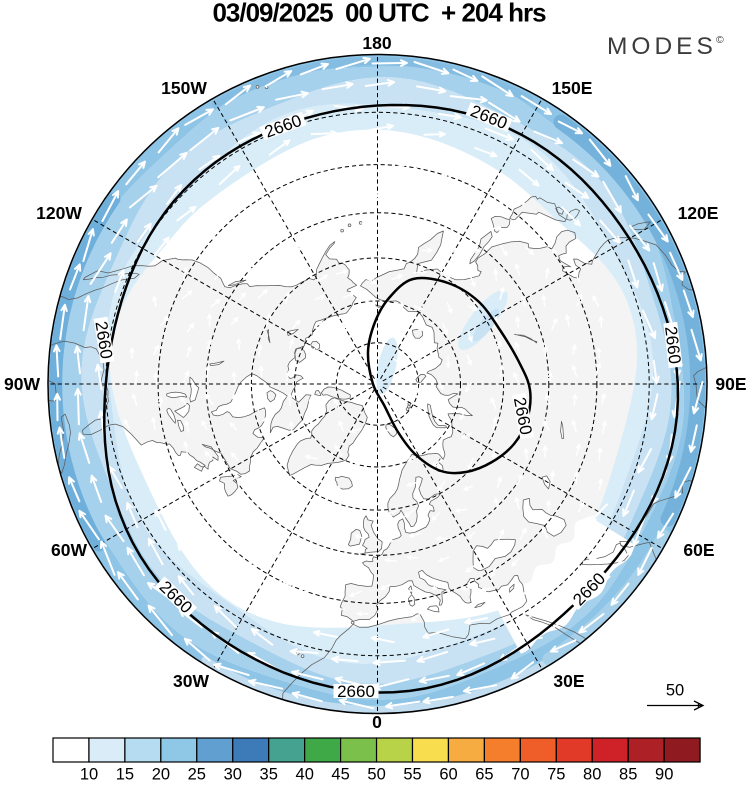 This screenshot has height=787, width=750. I want to click on svg-text: 55, so click(412, 774).